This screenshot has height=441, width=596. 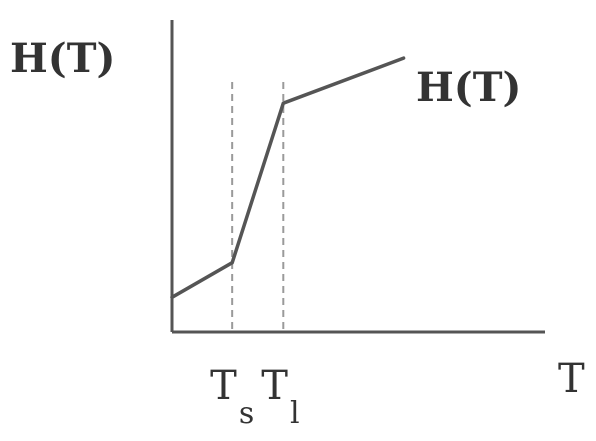 I want to click on tick-label-Tl: Tl, so click(x=280, y=397).